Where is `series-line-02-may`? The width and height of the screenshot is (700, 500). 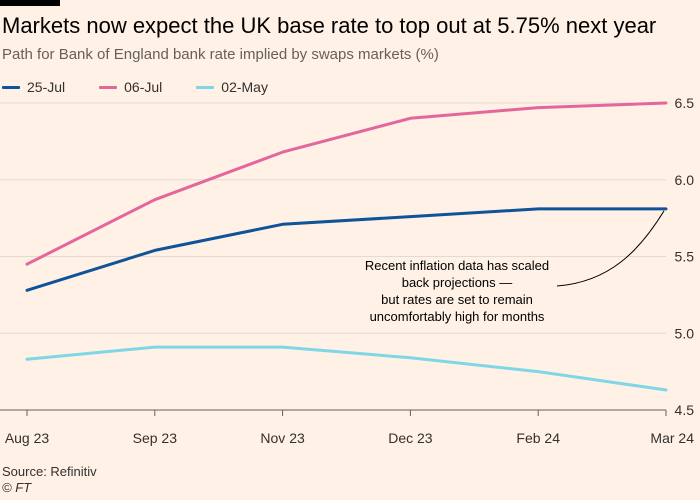 series-line-02-may is located at coordinates (346, 368).